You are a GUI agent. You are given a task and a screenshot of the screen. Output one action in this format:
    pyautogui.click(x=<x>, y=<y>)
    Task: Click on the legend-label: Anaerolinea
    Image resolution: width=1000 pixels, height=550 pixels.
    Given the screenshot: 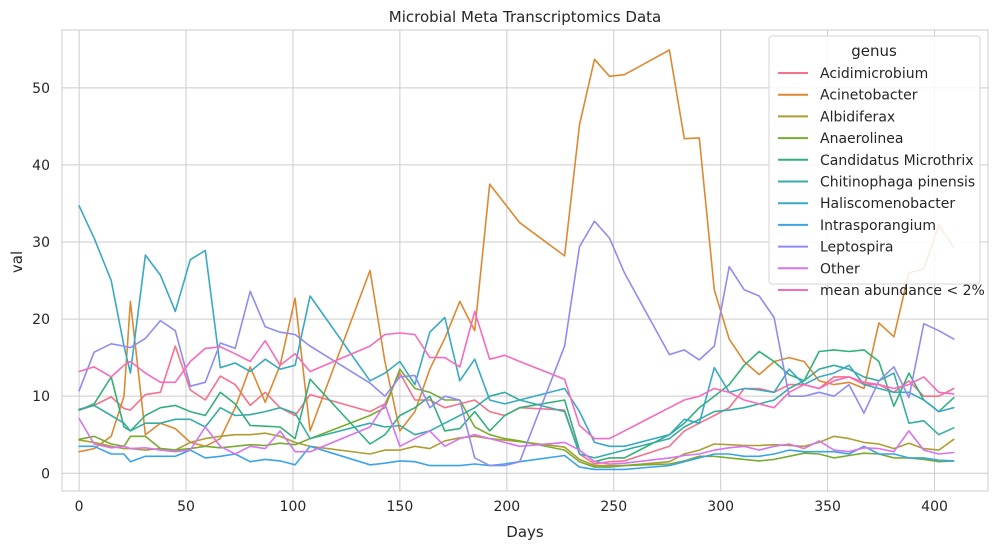 What is the action you would take?
    pyautogui.click(x=862, y=139)
    